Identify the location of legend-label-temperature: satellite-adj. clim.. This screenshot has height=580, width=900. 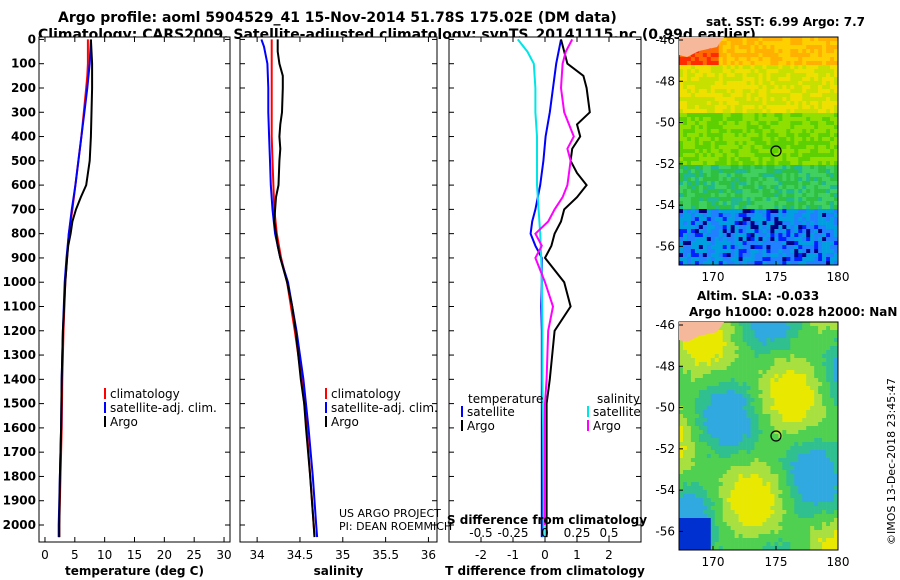
(163, 408).